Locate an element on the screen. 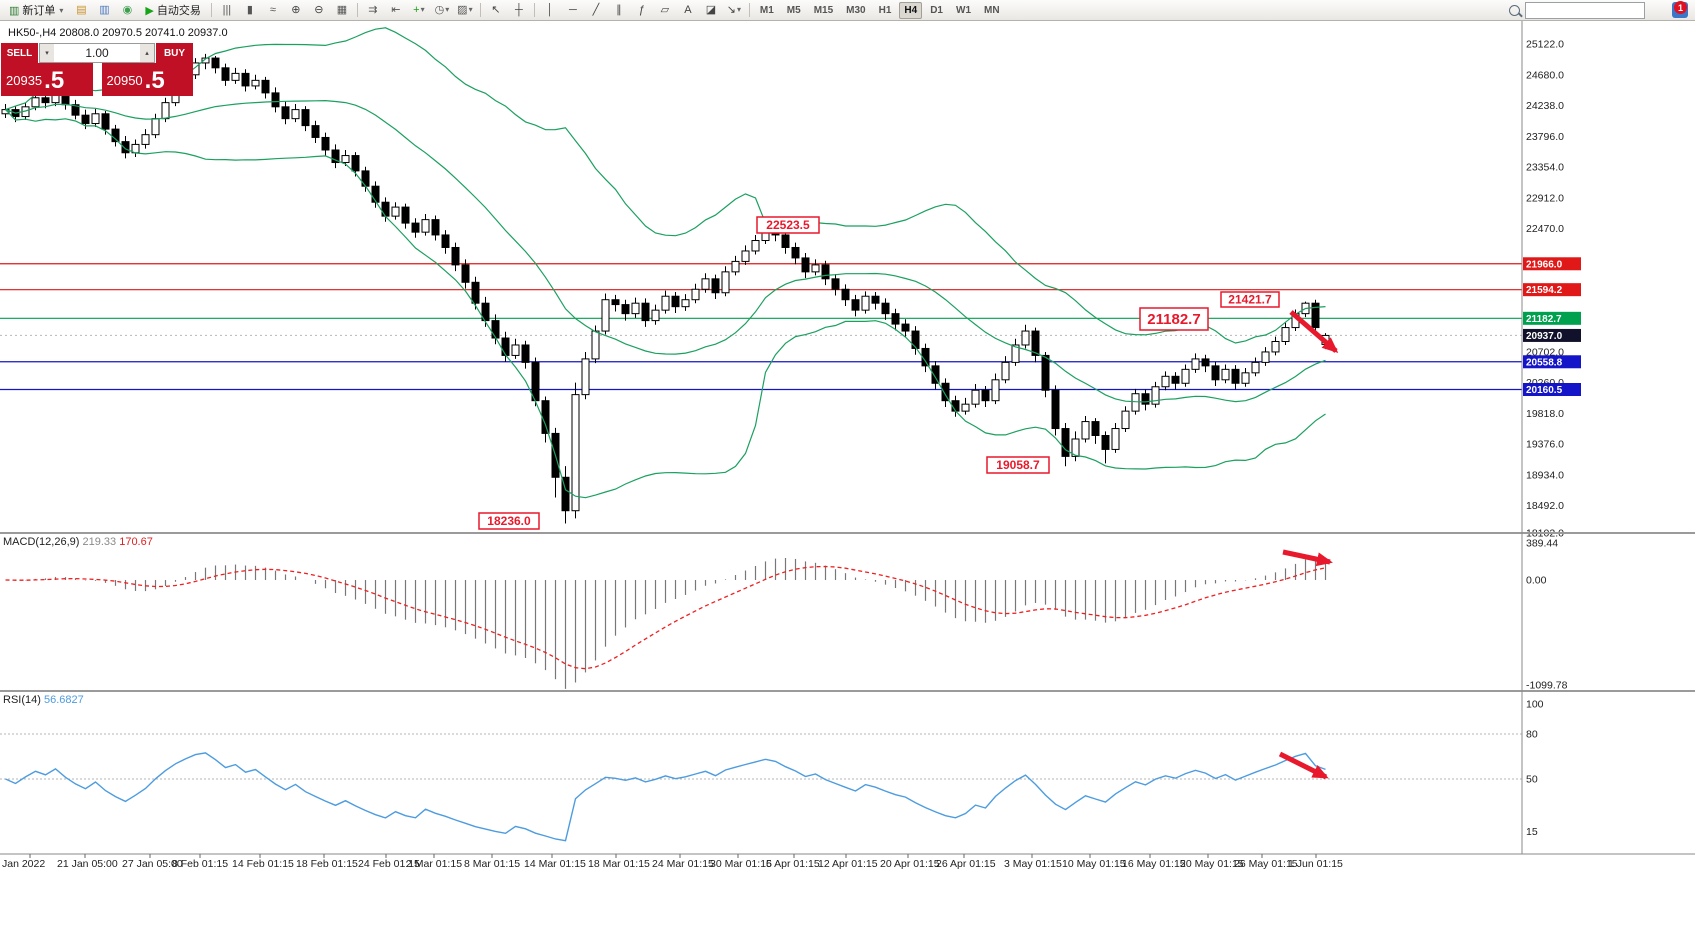 Image resolution: width=1695 pixels, height=943 pixels. templates-icon: ▨ is located at coordinates (462, 9).